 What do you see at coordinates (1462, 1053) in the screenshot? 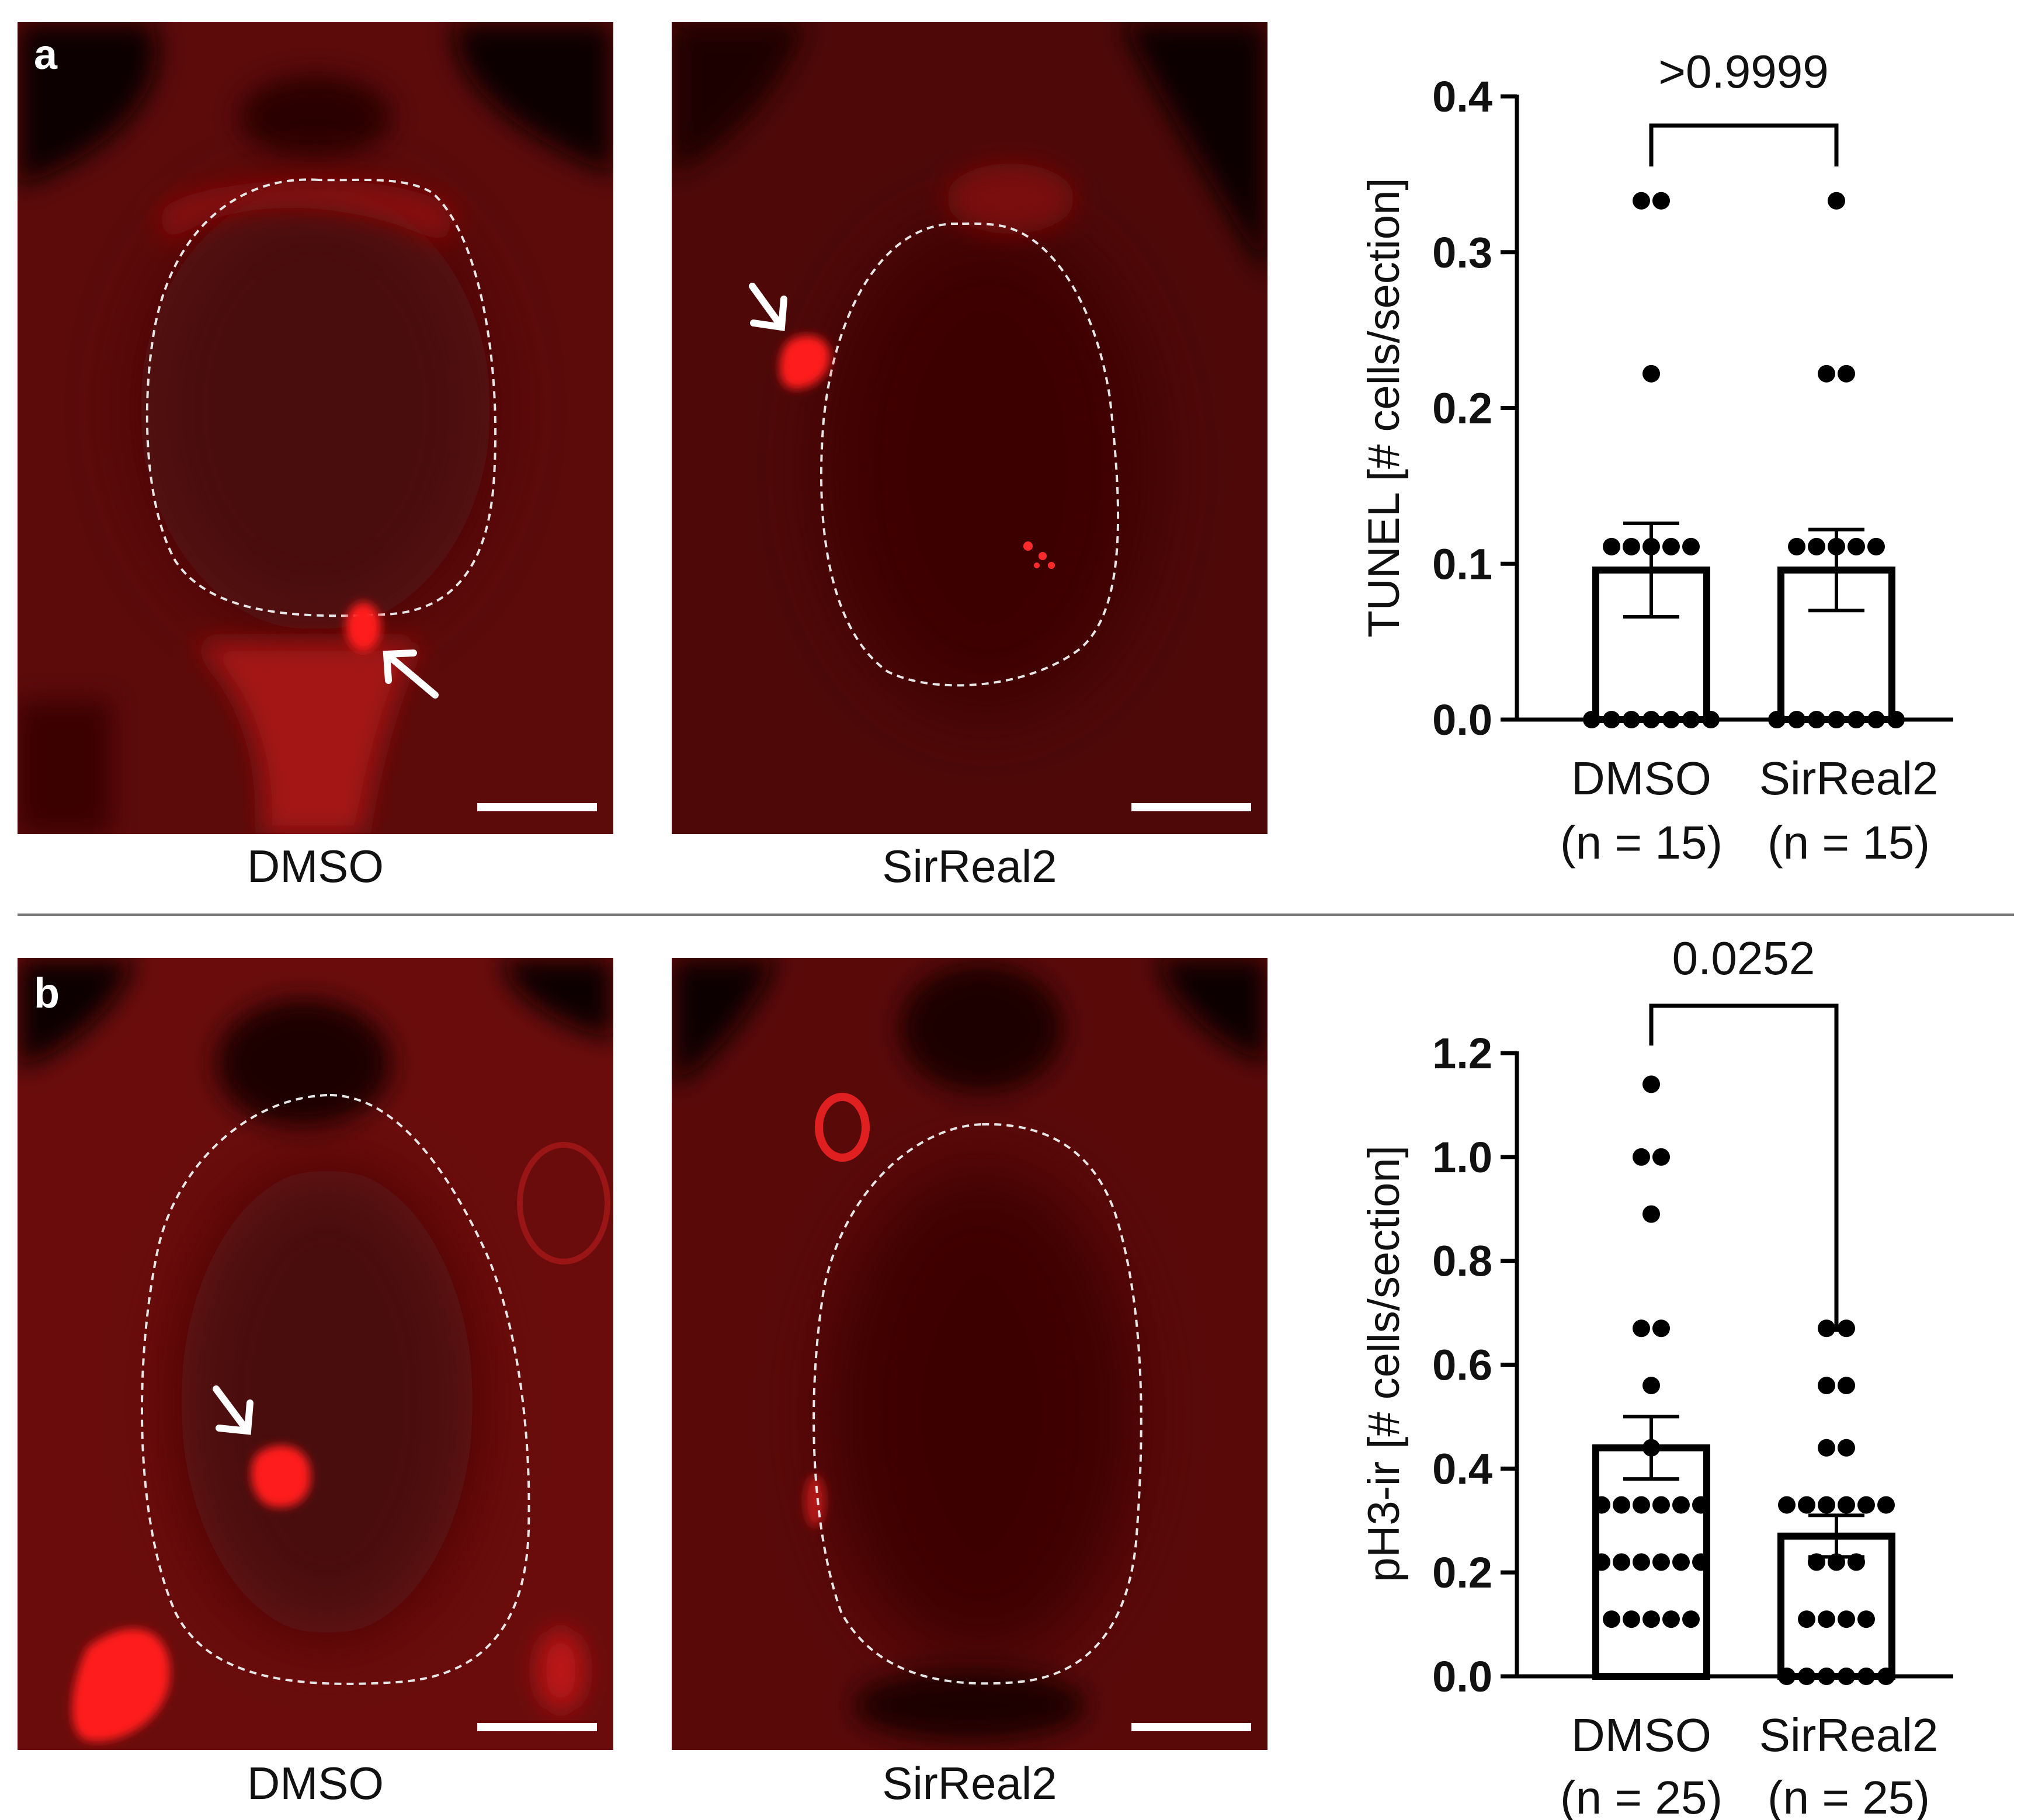
I see `y-tick-label: 1.2` at bounding box center [1462, 1053].